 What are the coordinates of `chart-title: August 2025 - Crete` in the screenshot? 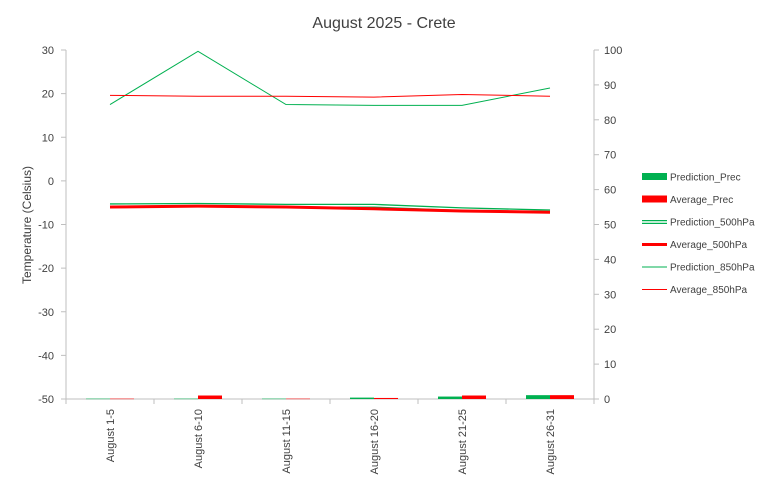 It's located at (383, 23).